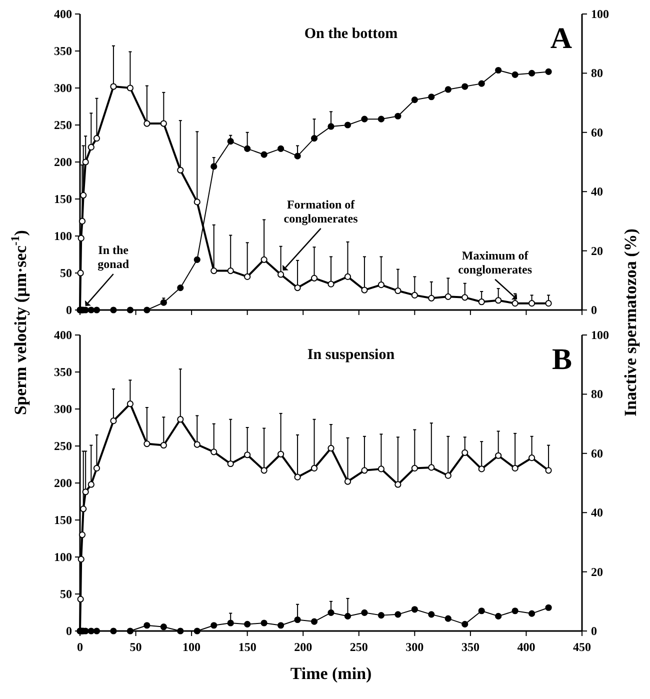 The width and height of the screenshot is (650, 699). What do you see at coordinates (191, 647) in the screenshot?
I see `x-tick-label: 100` at bounding box center [191, 647].